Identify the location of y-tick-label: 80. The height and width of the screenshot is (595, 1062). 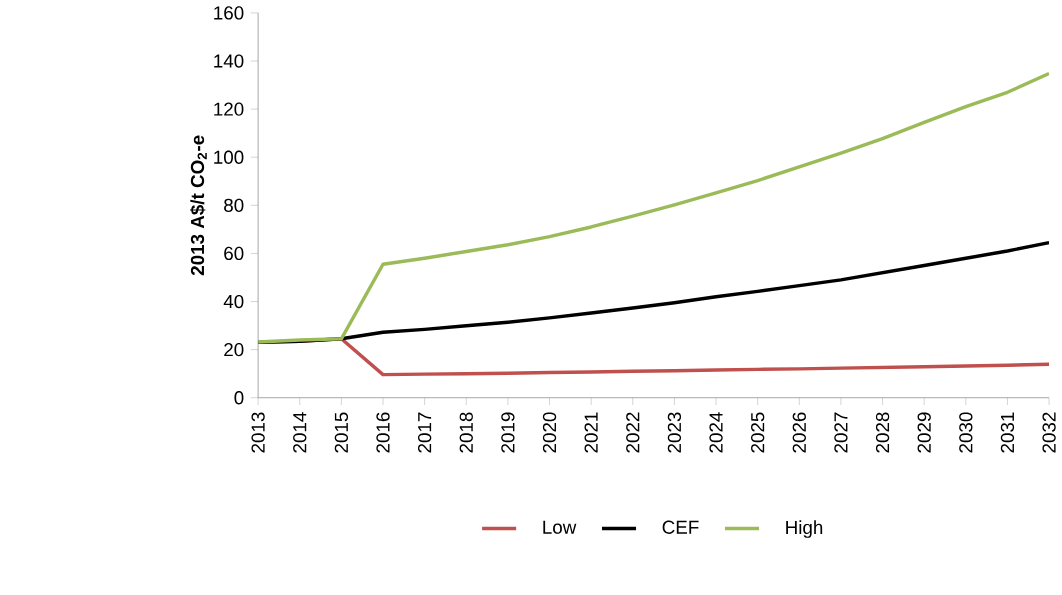
(234, 205).